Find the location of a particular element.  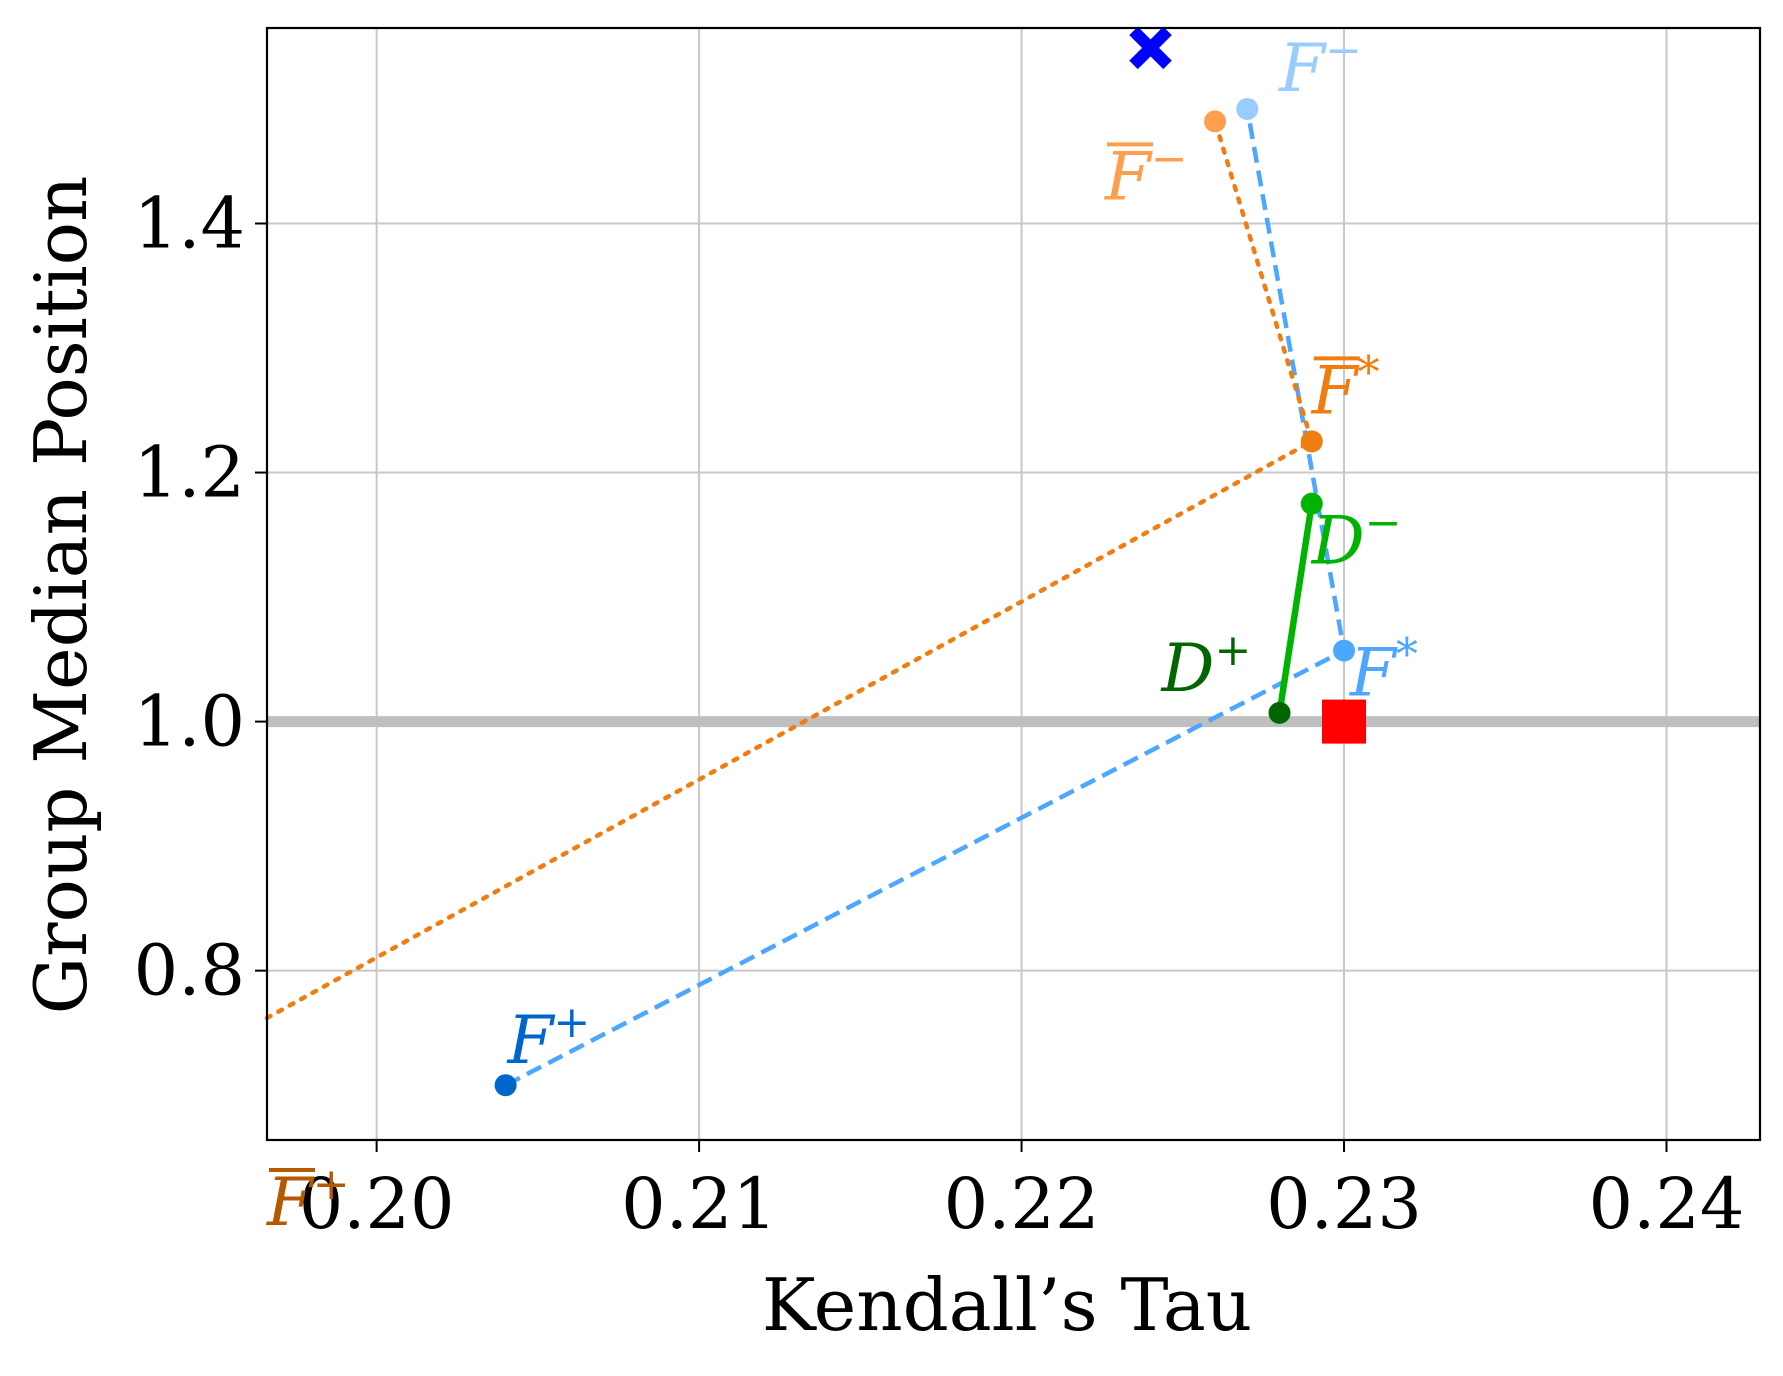

x-tick-label: 0.23 is located at coordinates (1344, 1204).